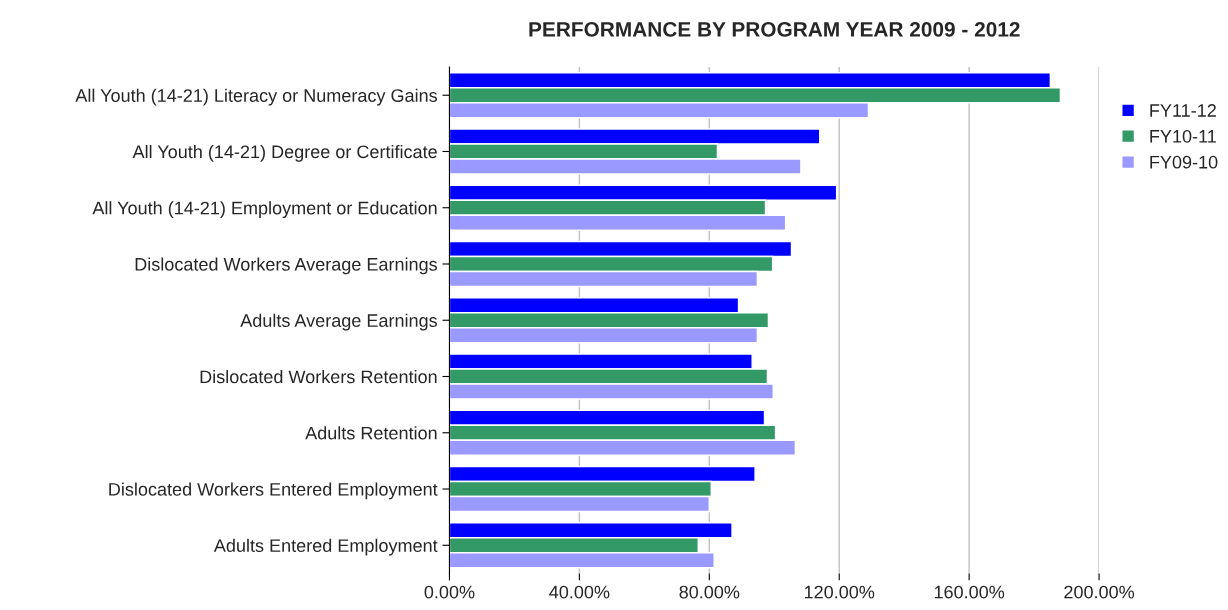 The image size is (1228, 610). I want to click on x-tick-label: 80.00%, so click(709, 592).